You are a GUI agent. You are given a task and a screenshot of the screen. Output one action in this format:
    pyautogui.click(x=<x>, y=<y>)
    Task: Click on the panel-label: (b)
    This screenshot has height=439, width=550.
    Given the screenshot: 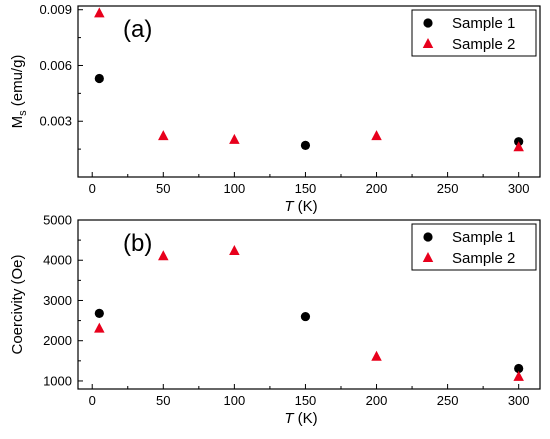 What is the action you would take?
    pyautogui.click(x=137, y=243)
    